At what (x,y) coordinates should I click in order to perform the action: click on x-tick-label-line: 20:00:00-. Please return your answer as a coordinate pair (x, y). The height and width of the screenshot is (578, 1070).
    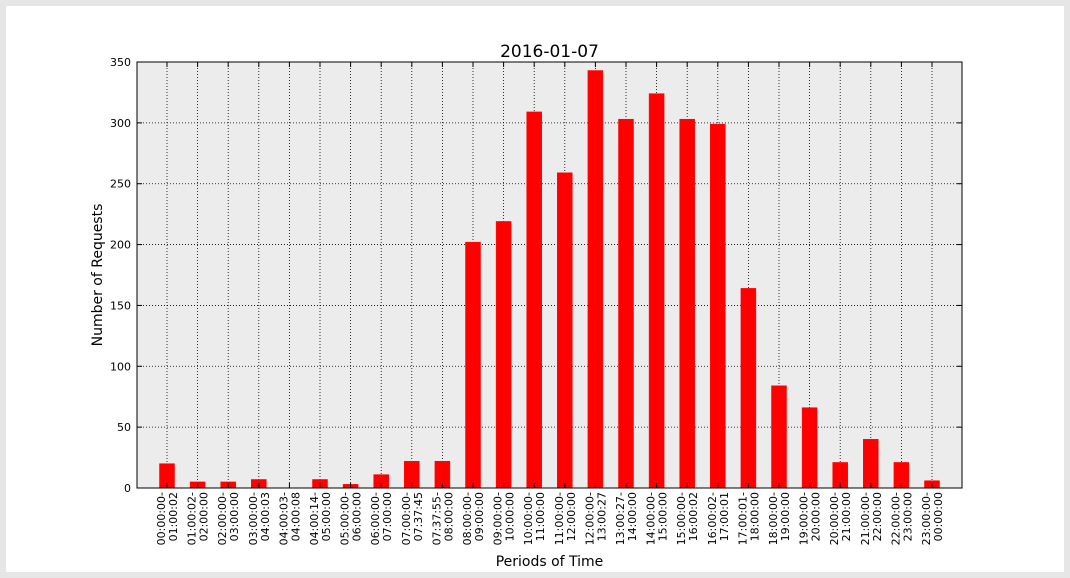
    Looking at the image, I should click on (834, 518).